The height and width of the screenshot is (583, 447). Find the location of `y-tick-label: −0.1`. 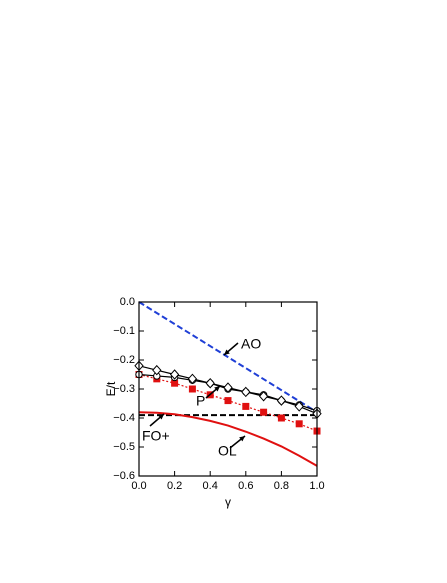

y-tick-label: −0.1 is located at coordinates (124, 331).